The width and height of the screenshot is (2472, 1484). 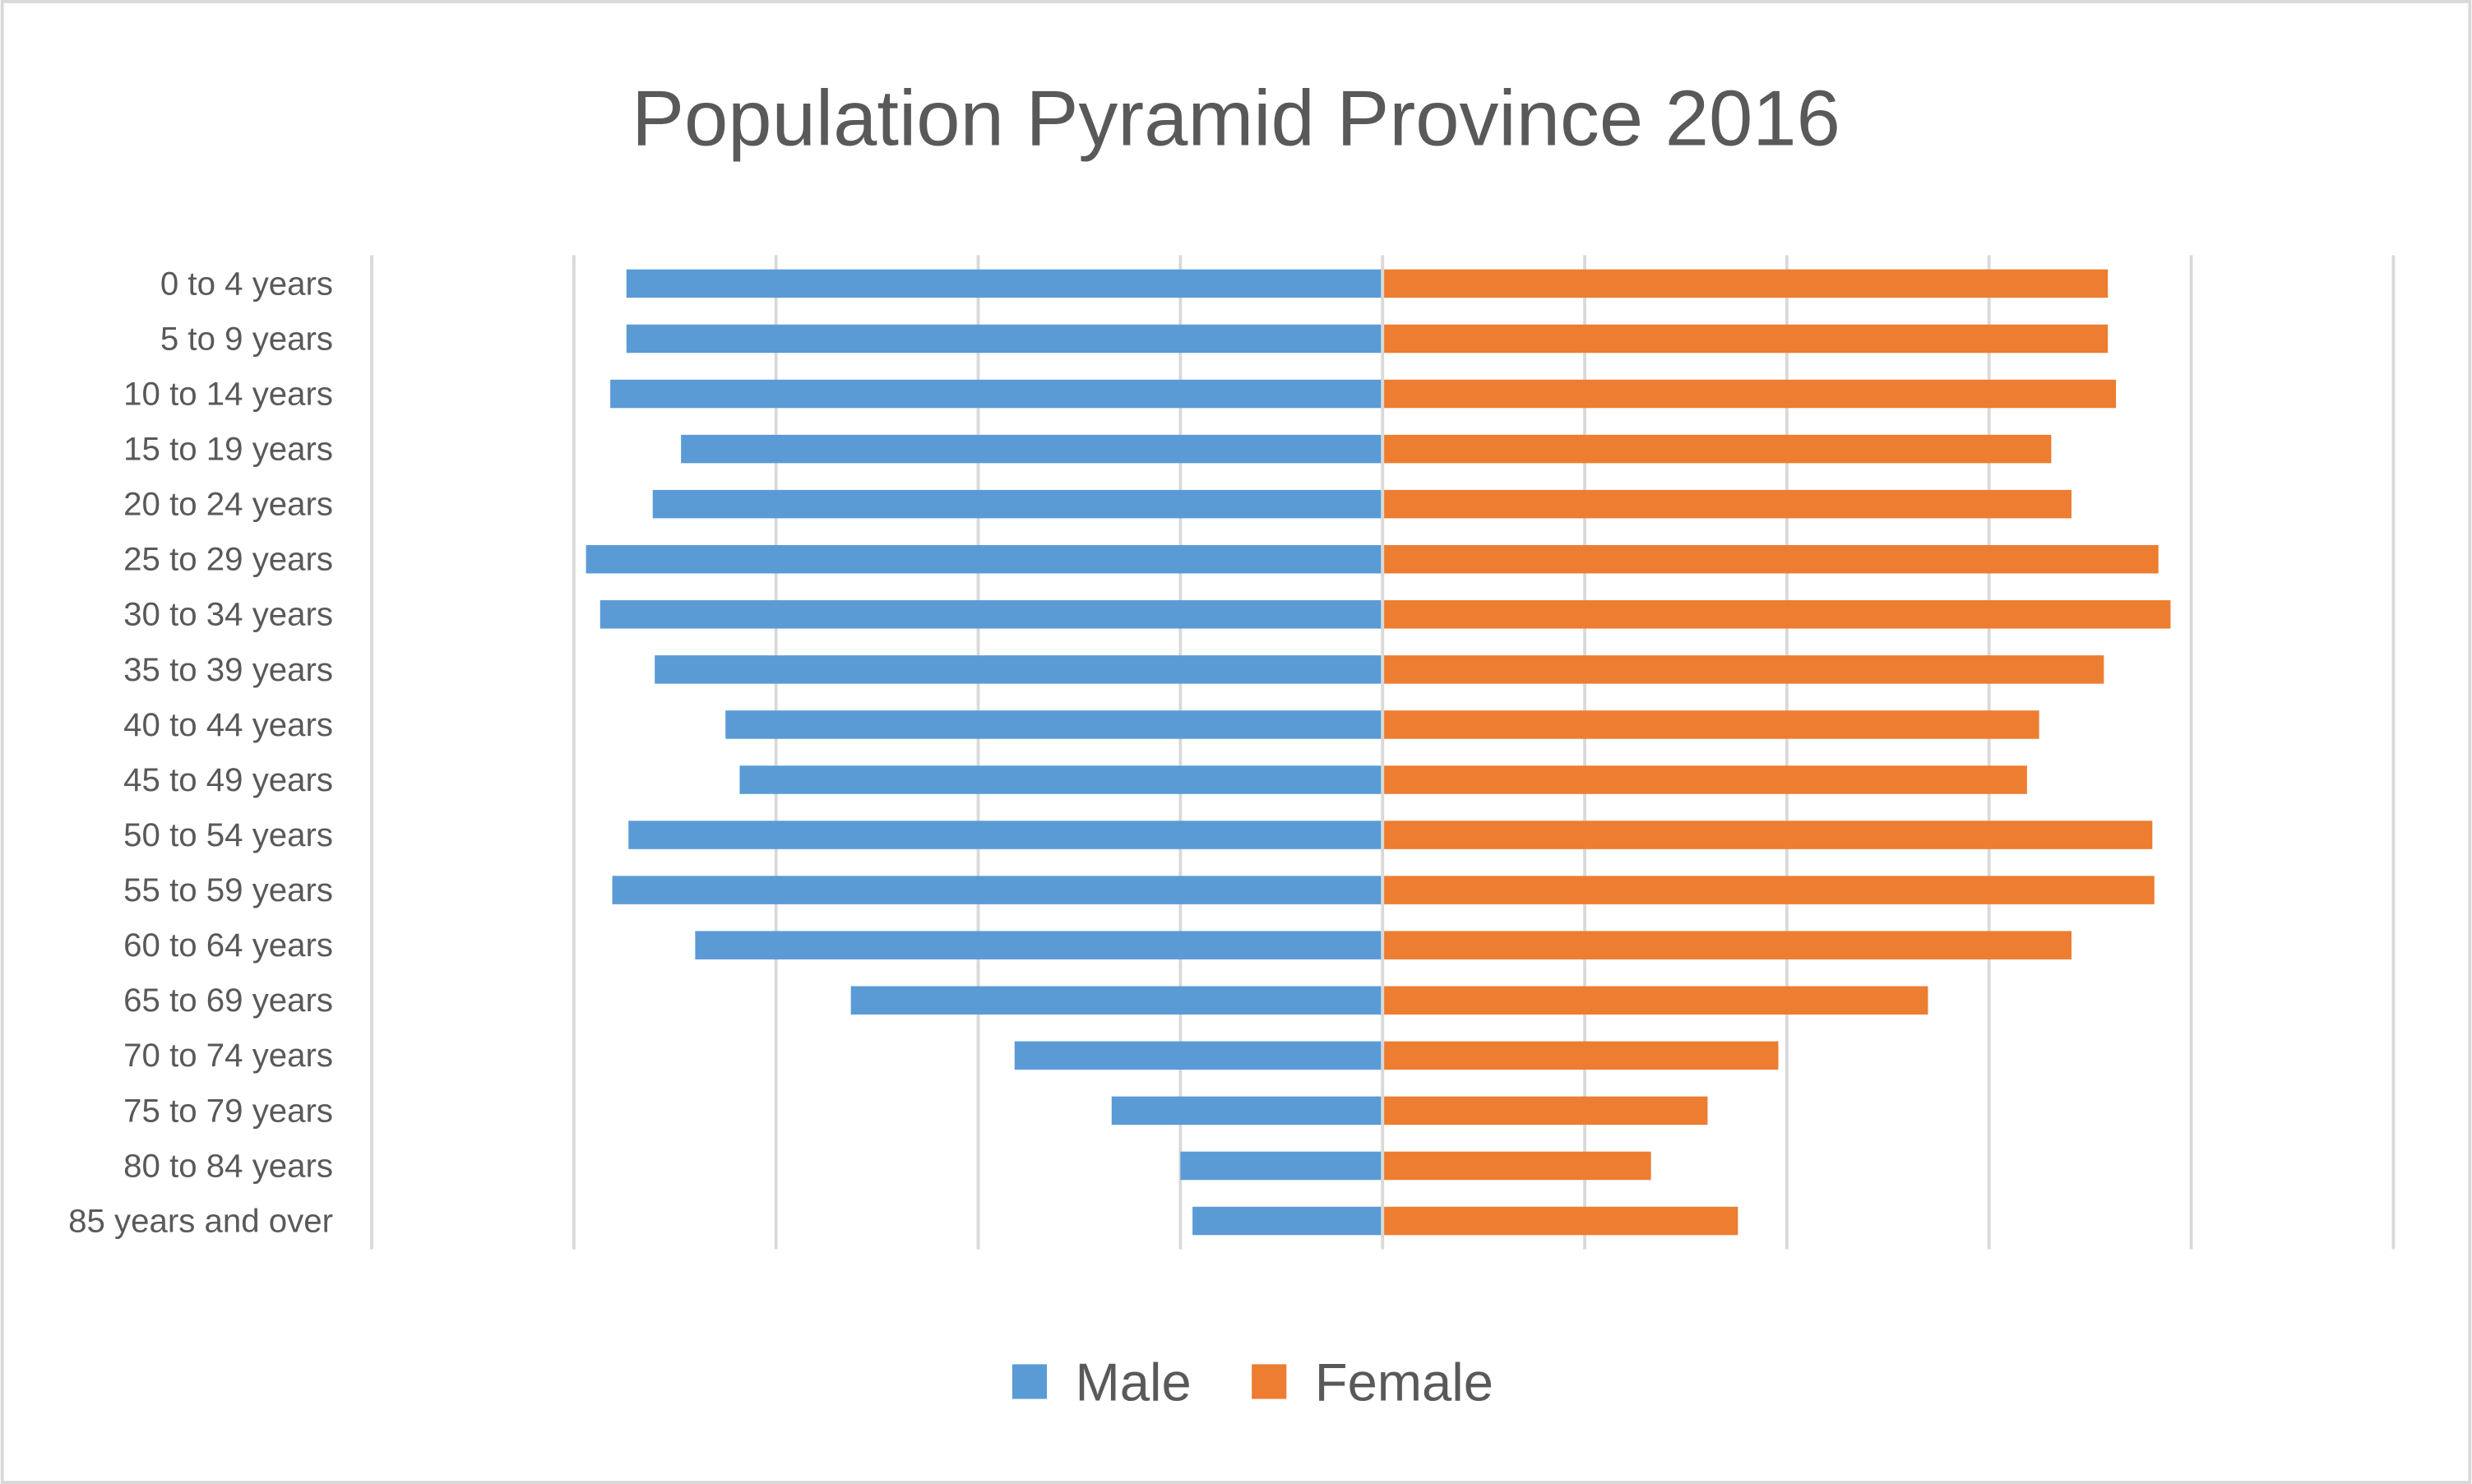 What do you see at coordinates (1269, 1382) in the screenshot?
I see `legend-swatch-female` at bounding box center [1269, 1382].